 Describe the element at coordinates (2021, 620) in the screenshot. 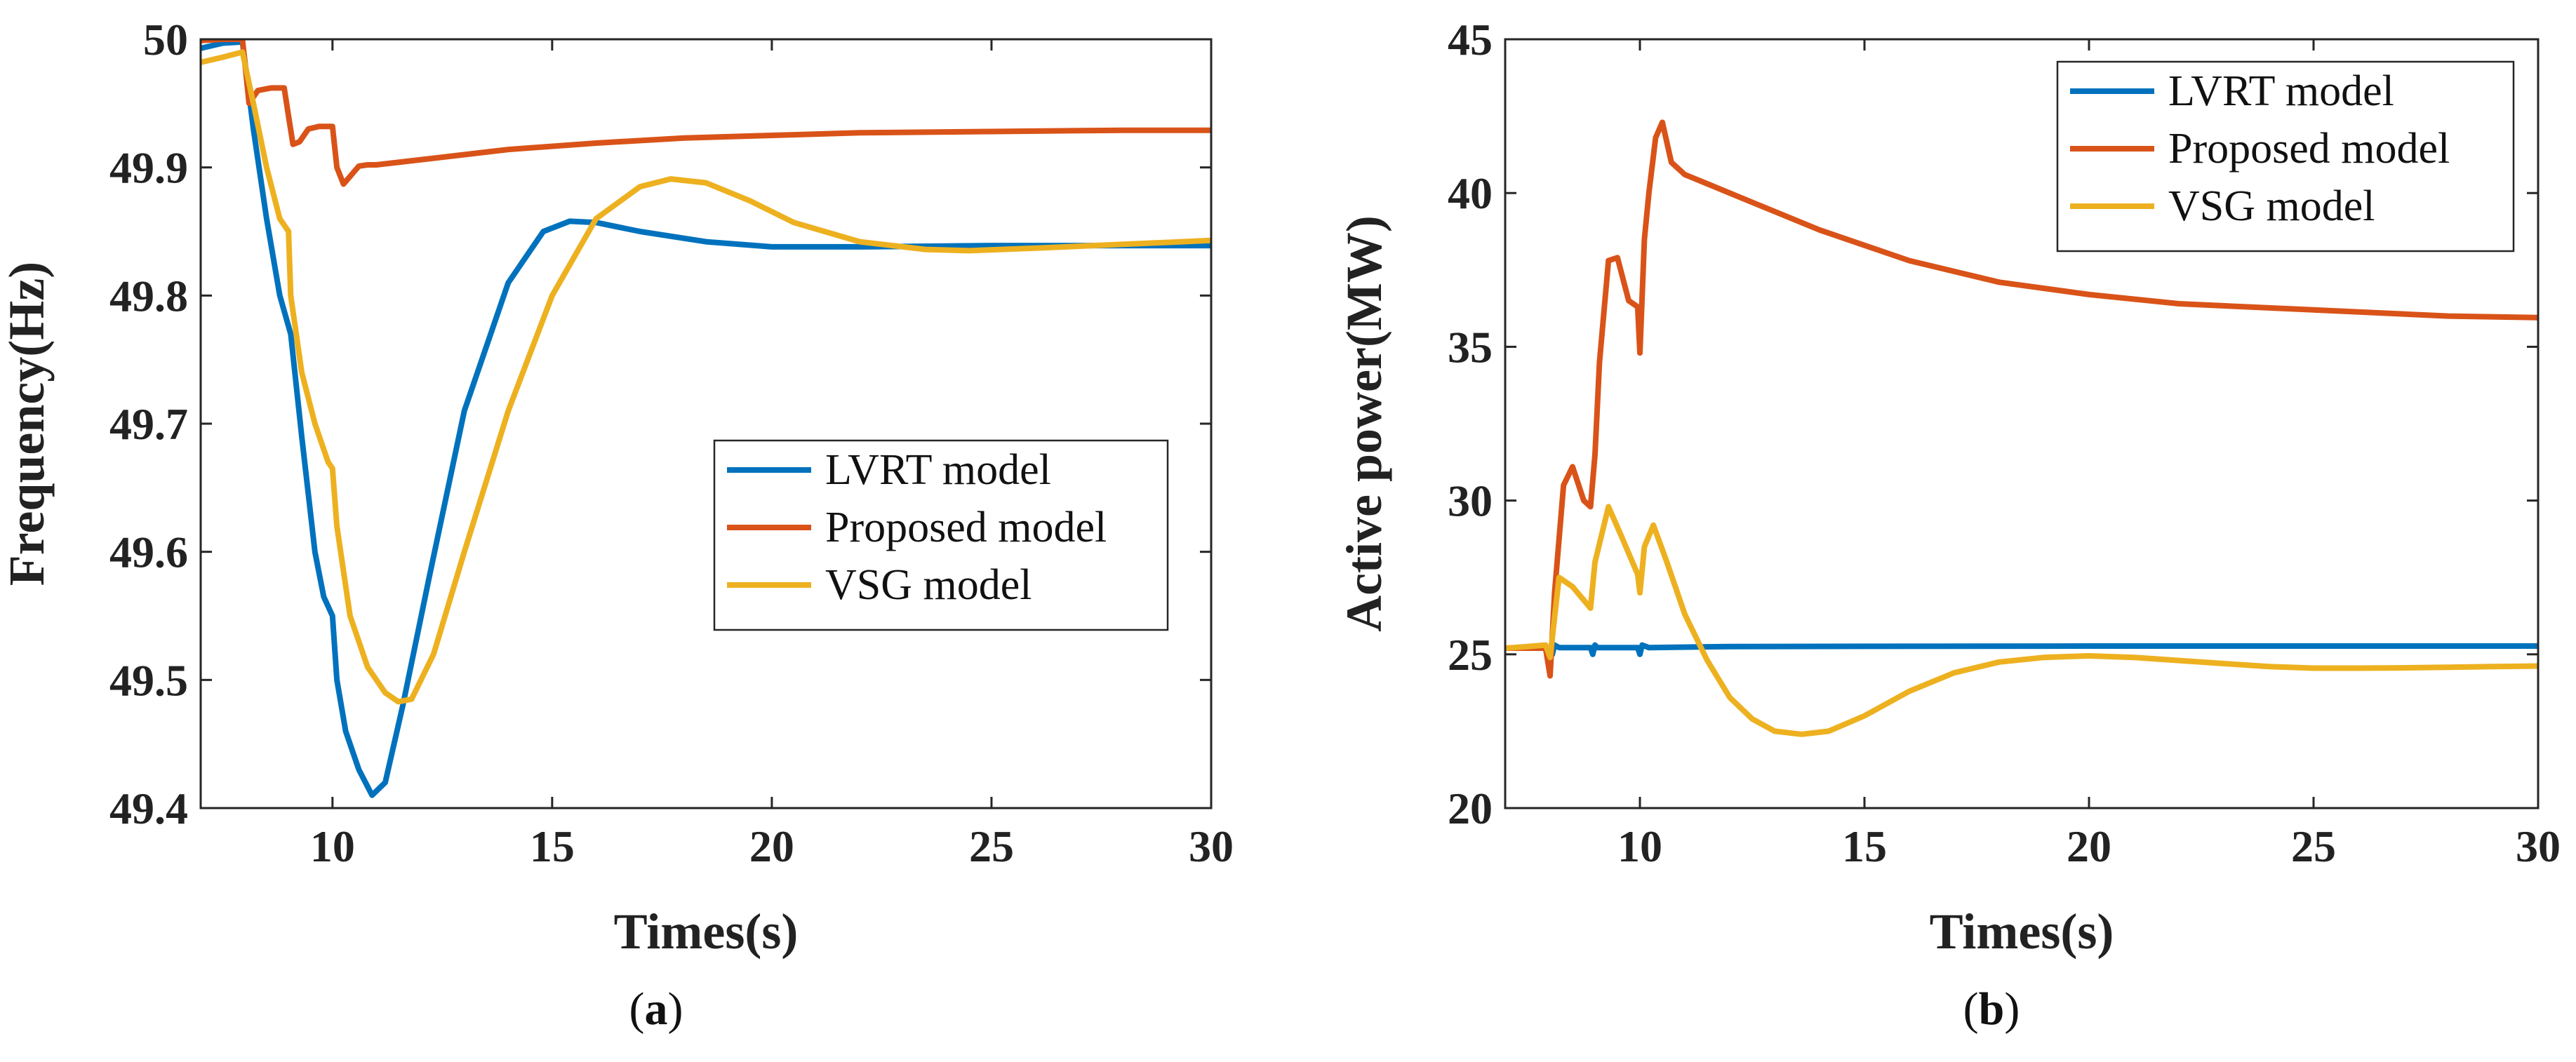

I see `series-line-vsg-model` at that location.